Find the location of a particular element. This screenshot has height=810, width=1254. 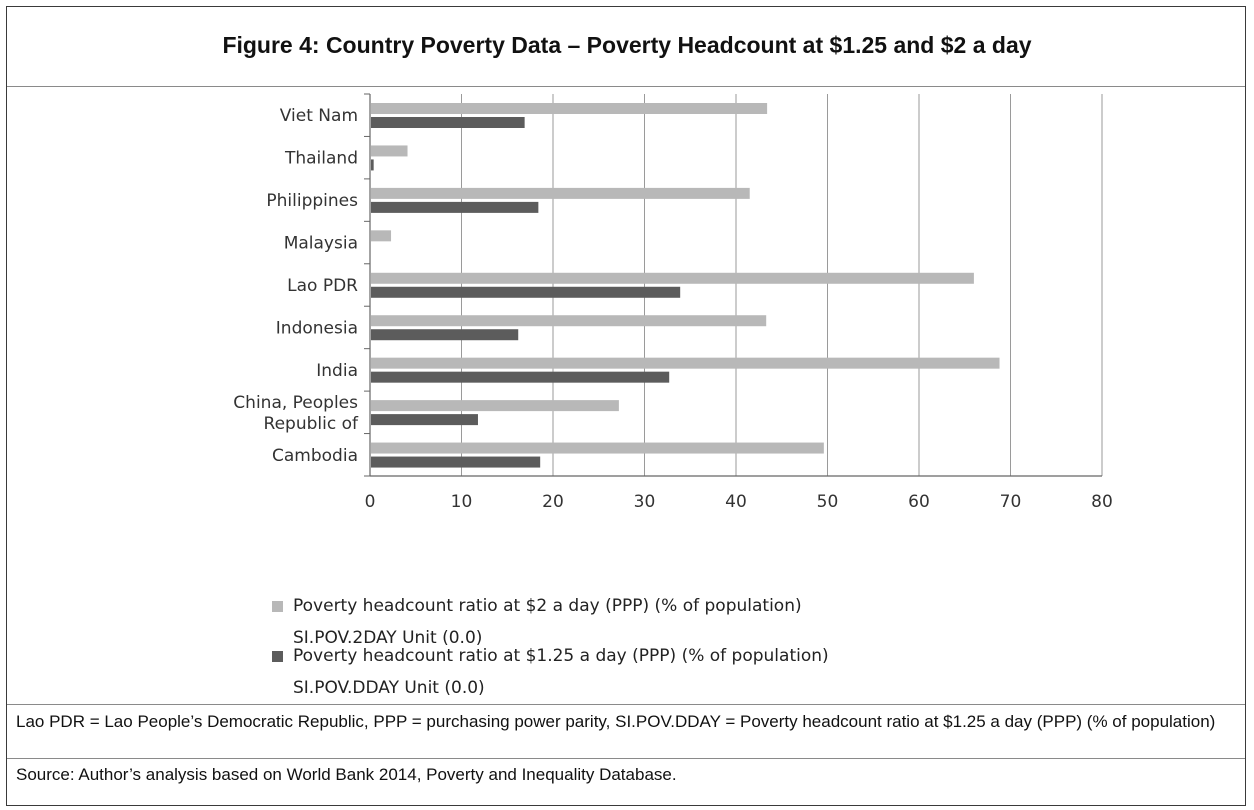

x-tick-label-50: 50 is located at coordinates (828, 502).